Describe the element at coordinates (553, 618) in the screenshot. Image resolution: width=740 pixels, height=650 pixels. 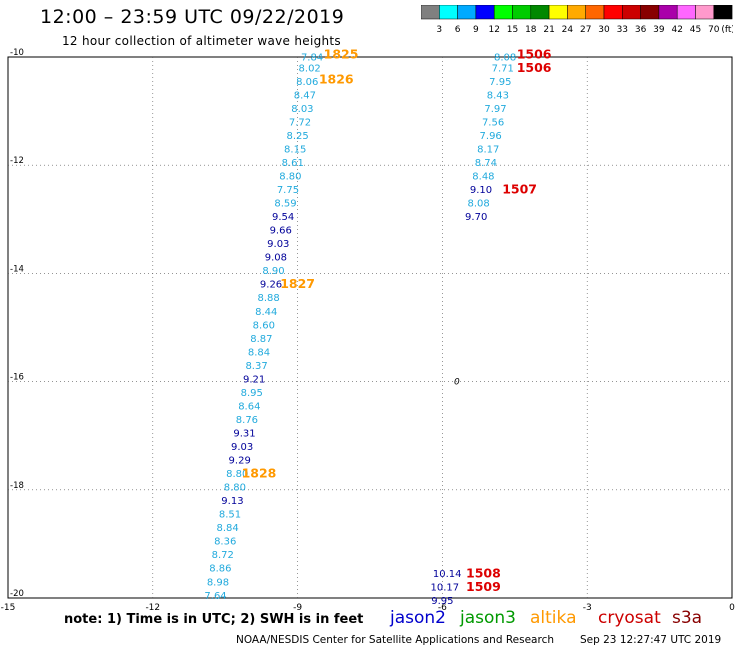
I see `legend-altika: altika` at that location.